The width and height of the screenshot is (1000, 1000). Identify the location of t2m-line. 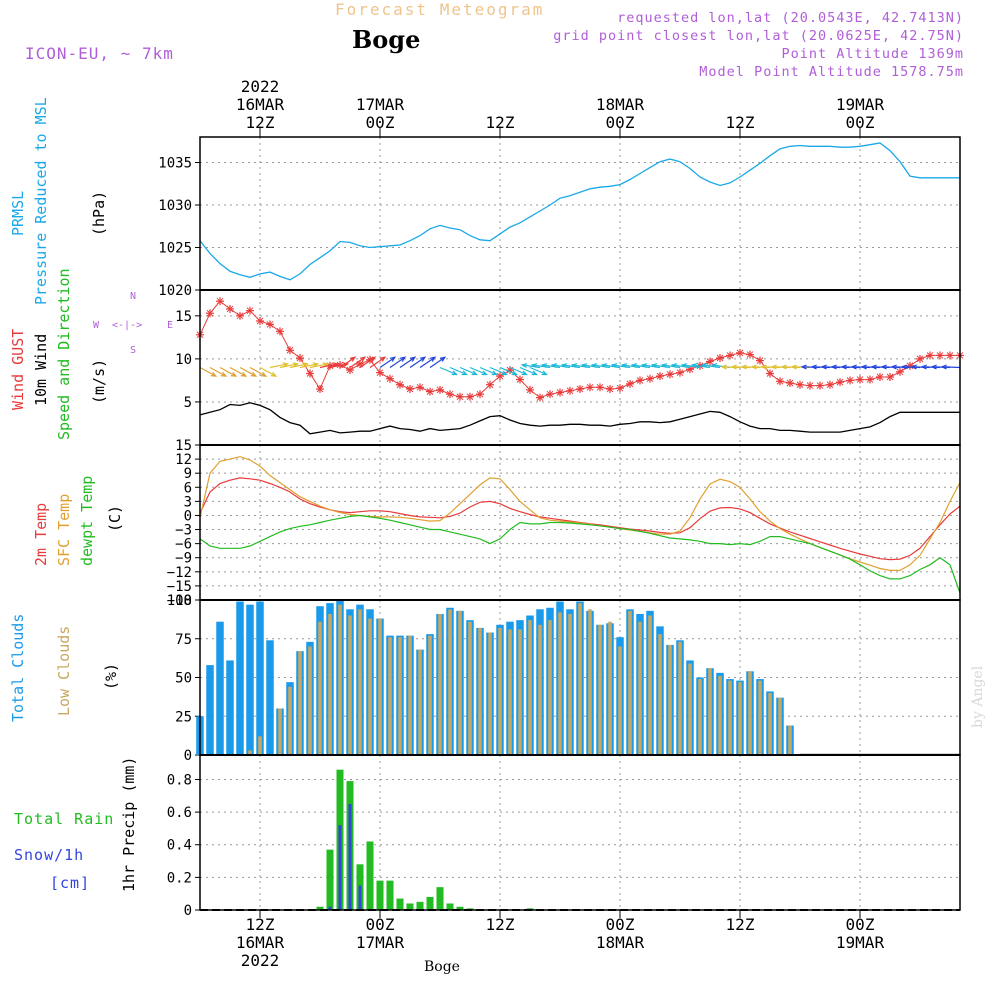
(580, 519).